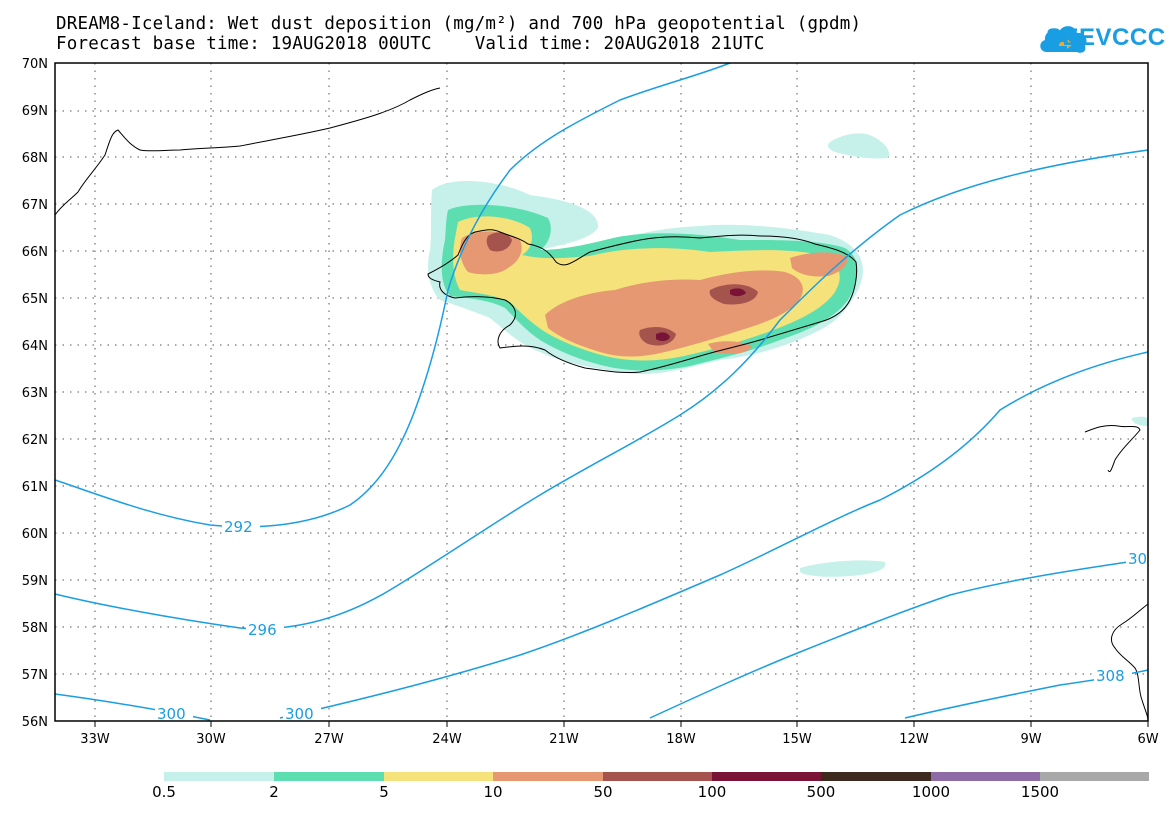 The image size is (1175, 815). What do you see at coordinates (35, 581) in the screenshot?
I see `y-tick-label: 59N` at bounding box center [35, 581].